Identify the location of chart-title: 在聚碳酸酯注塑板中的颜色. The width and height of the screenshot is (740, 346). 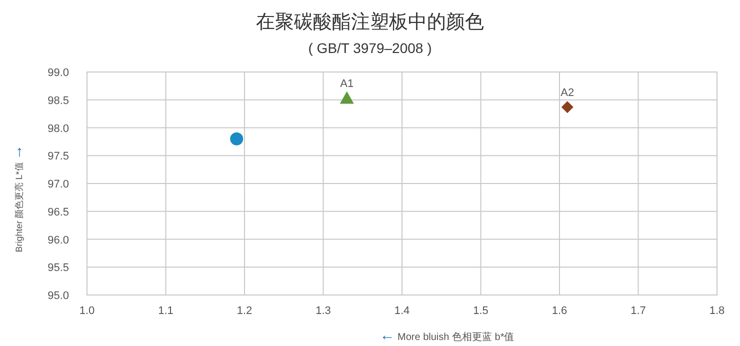
(370, 22).